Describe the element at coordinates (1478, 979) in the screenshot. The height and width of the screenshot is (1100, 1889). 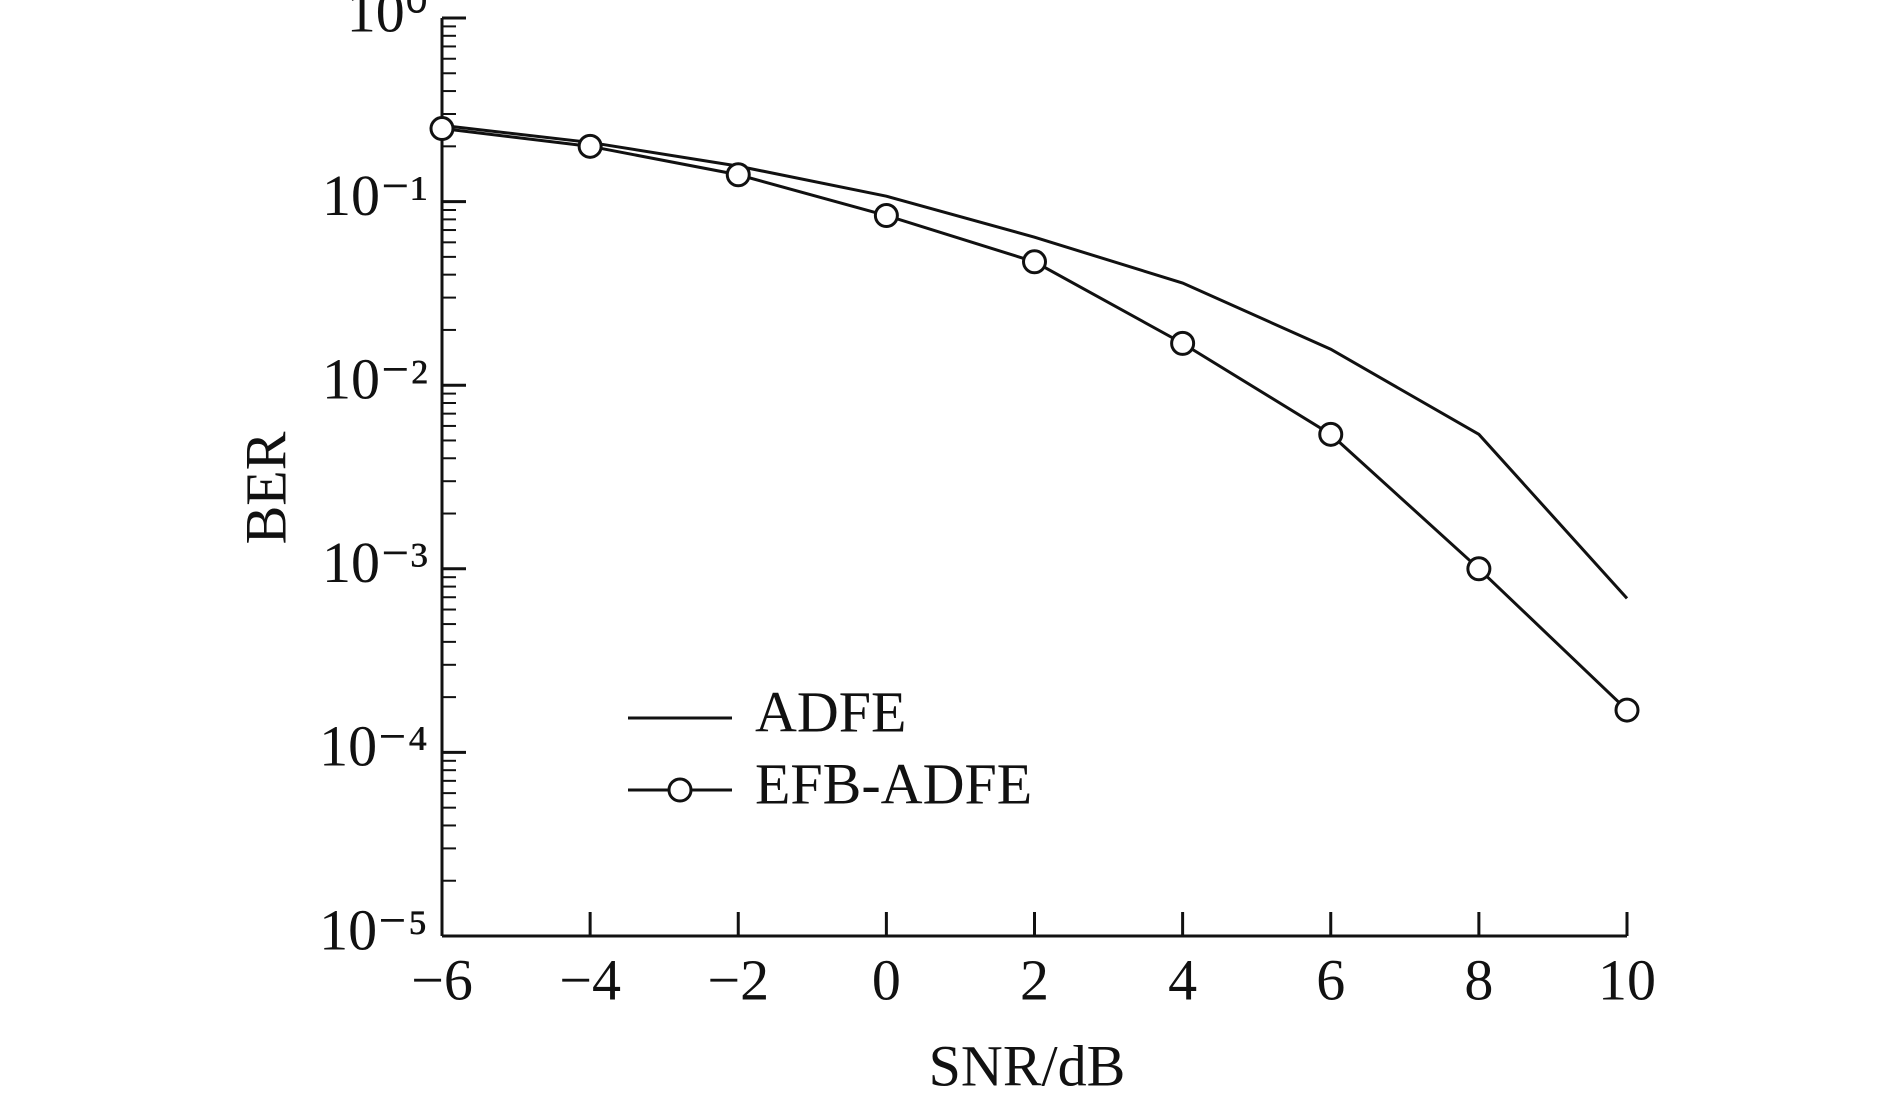
I see `x-tick-label: 8` at that location.